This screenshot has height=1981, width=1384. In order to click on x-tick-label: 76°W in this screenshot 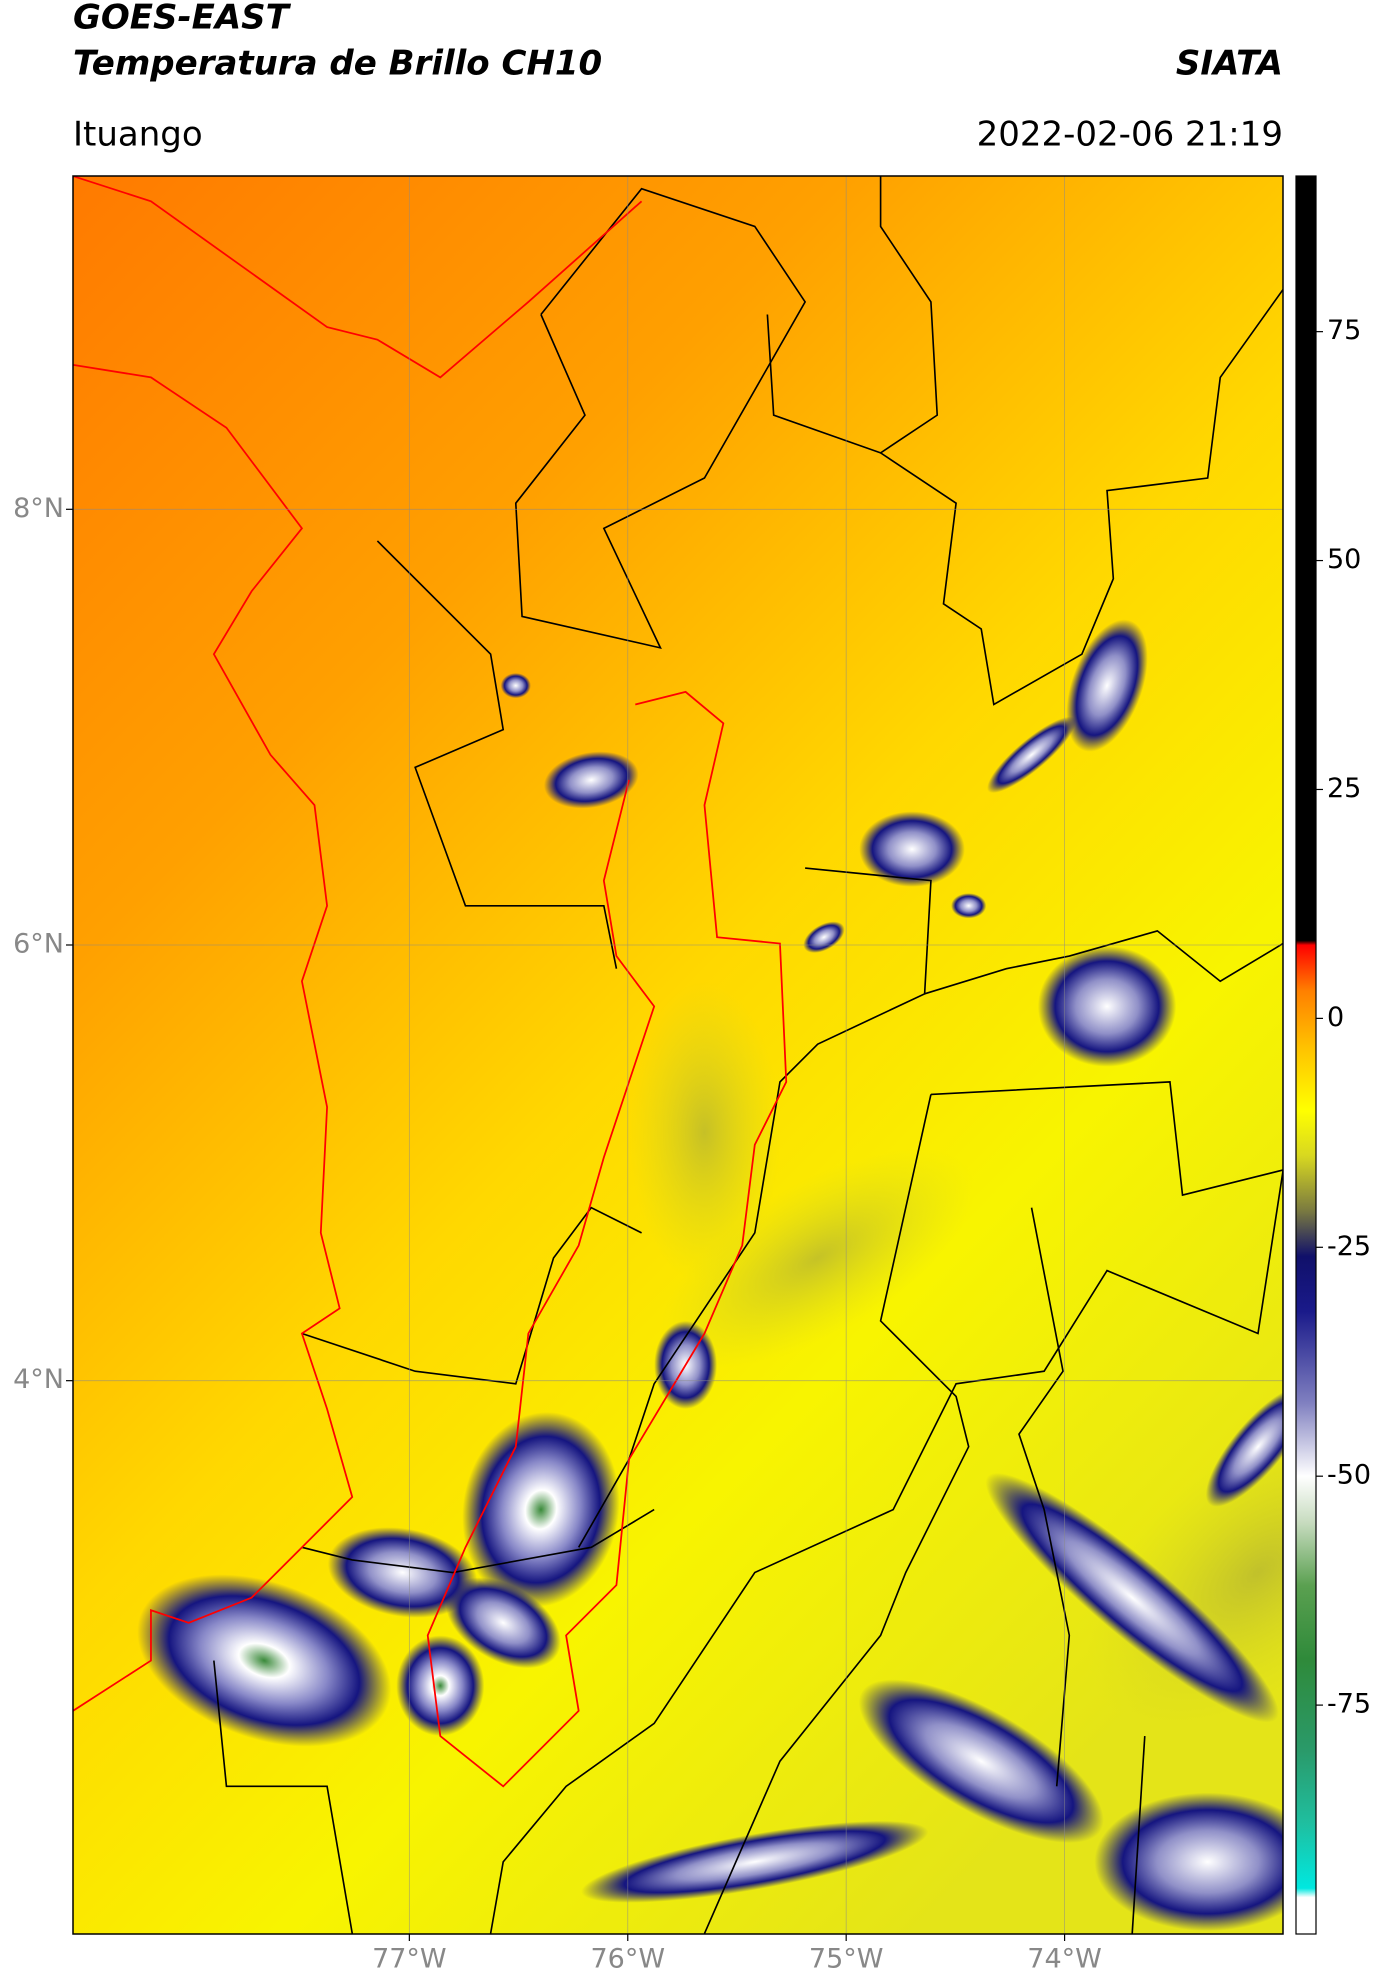, I will do `click(627, 1959)`.